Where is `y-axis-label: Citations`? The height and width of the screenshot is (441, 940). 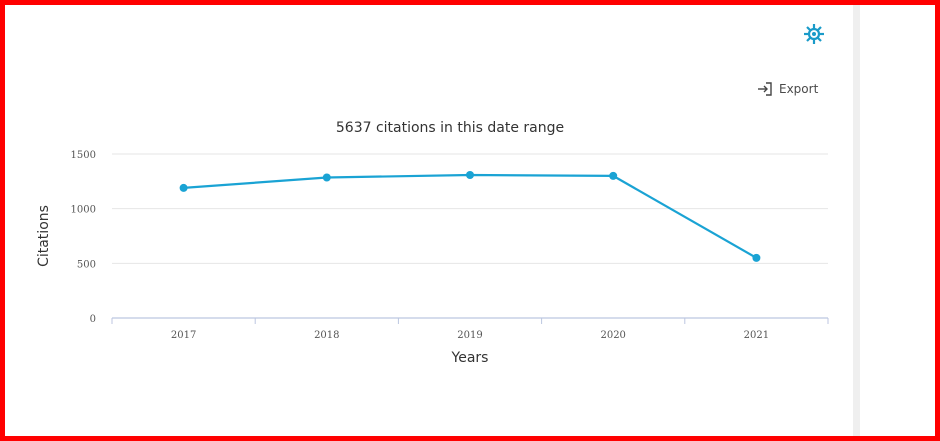 y-axis-label: Citations is located at coordinates (44, 236).